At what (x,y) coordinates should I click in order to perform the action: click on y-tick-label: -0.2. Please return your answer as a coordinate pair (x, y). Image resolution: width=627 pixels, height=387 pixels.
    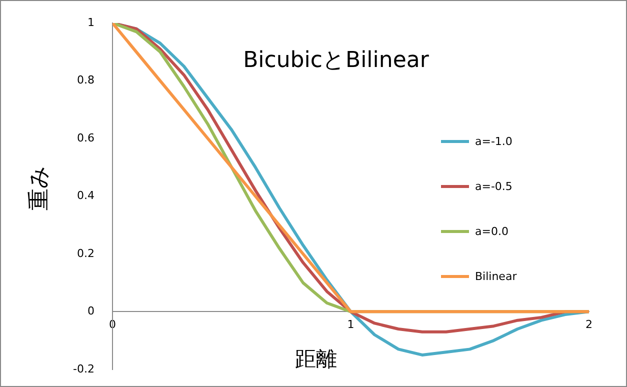
    Looking at the image, I should click on (83, 369).